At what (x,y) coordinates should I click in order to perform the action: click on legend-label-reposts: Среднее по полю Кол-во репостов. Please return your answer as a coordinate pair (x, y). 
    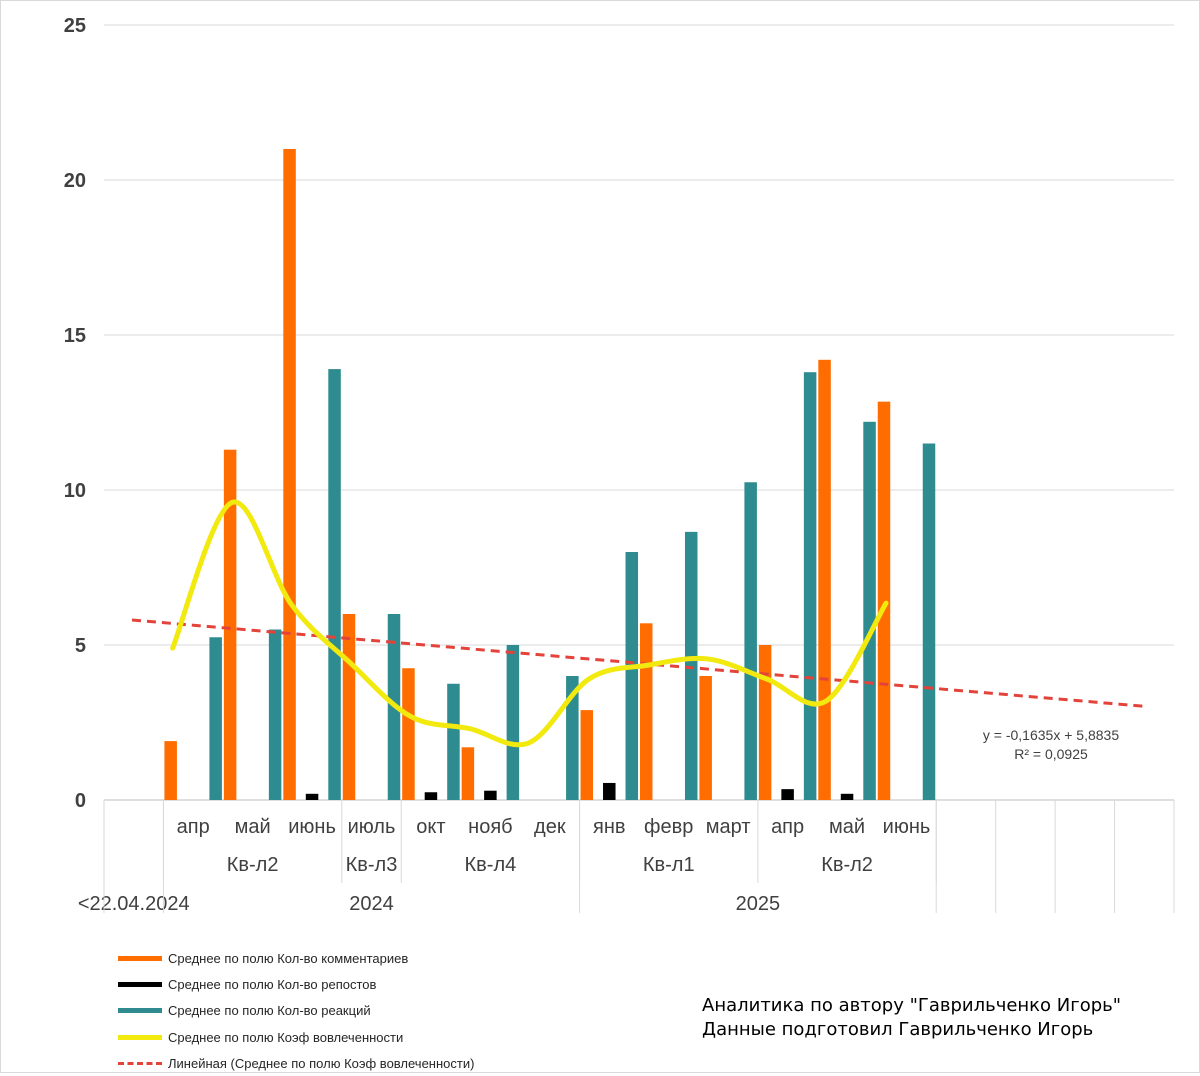
    Looking at the image, I should click on (272, 984).